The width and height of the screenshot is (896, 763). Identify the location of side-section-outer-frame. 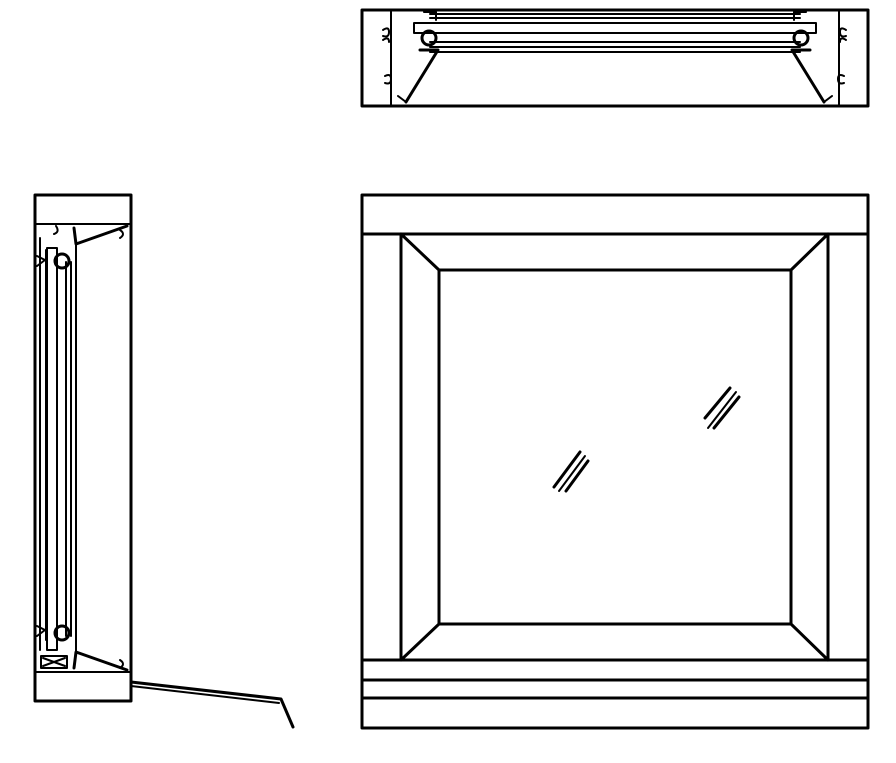
(83, 448).